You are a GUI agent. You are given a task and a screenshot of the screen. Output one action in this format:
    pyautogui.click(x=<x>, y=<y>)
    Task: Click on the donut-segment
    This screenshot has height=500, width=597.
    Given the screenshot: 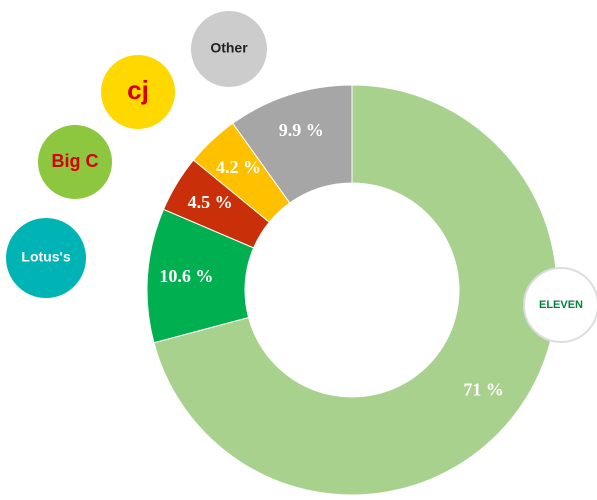 What is the action you would take?
    pyautogui.click(x=292, y=144)
    